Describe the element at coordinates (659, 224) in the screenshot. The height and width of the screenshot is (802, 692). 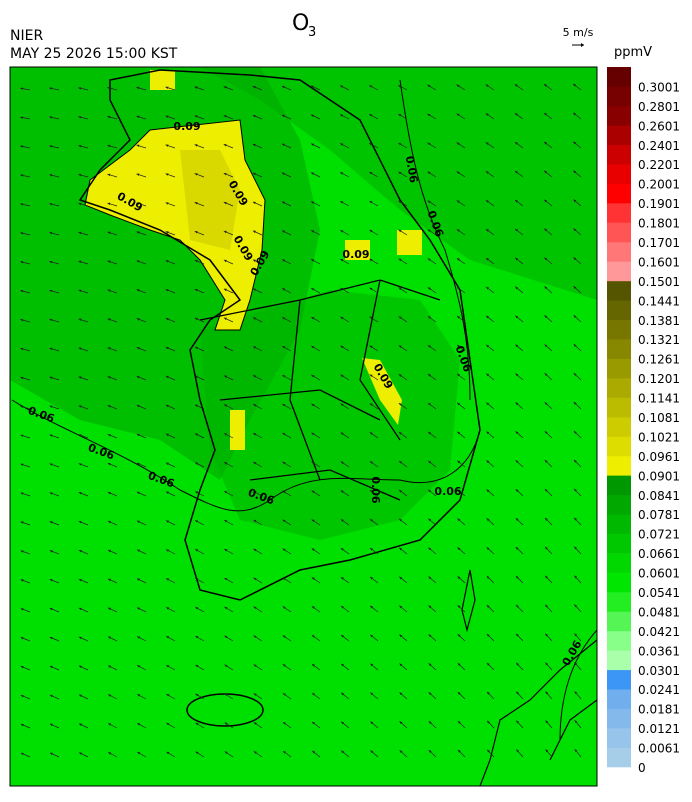
I see `colorbar-label: 0.1801` at that location.